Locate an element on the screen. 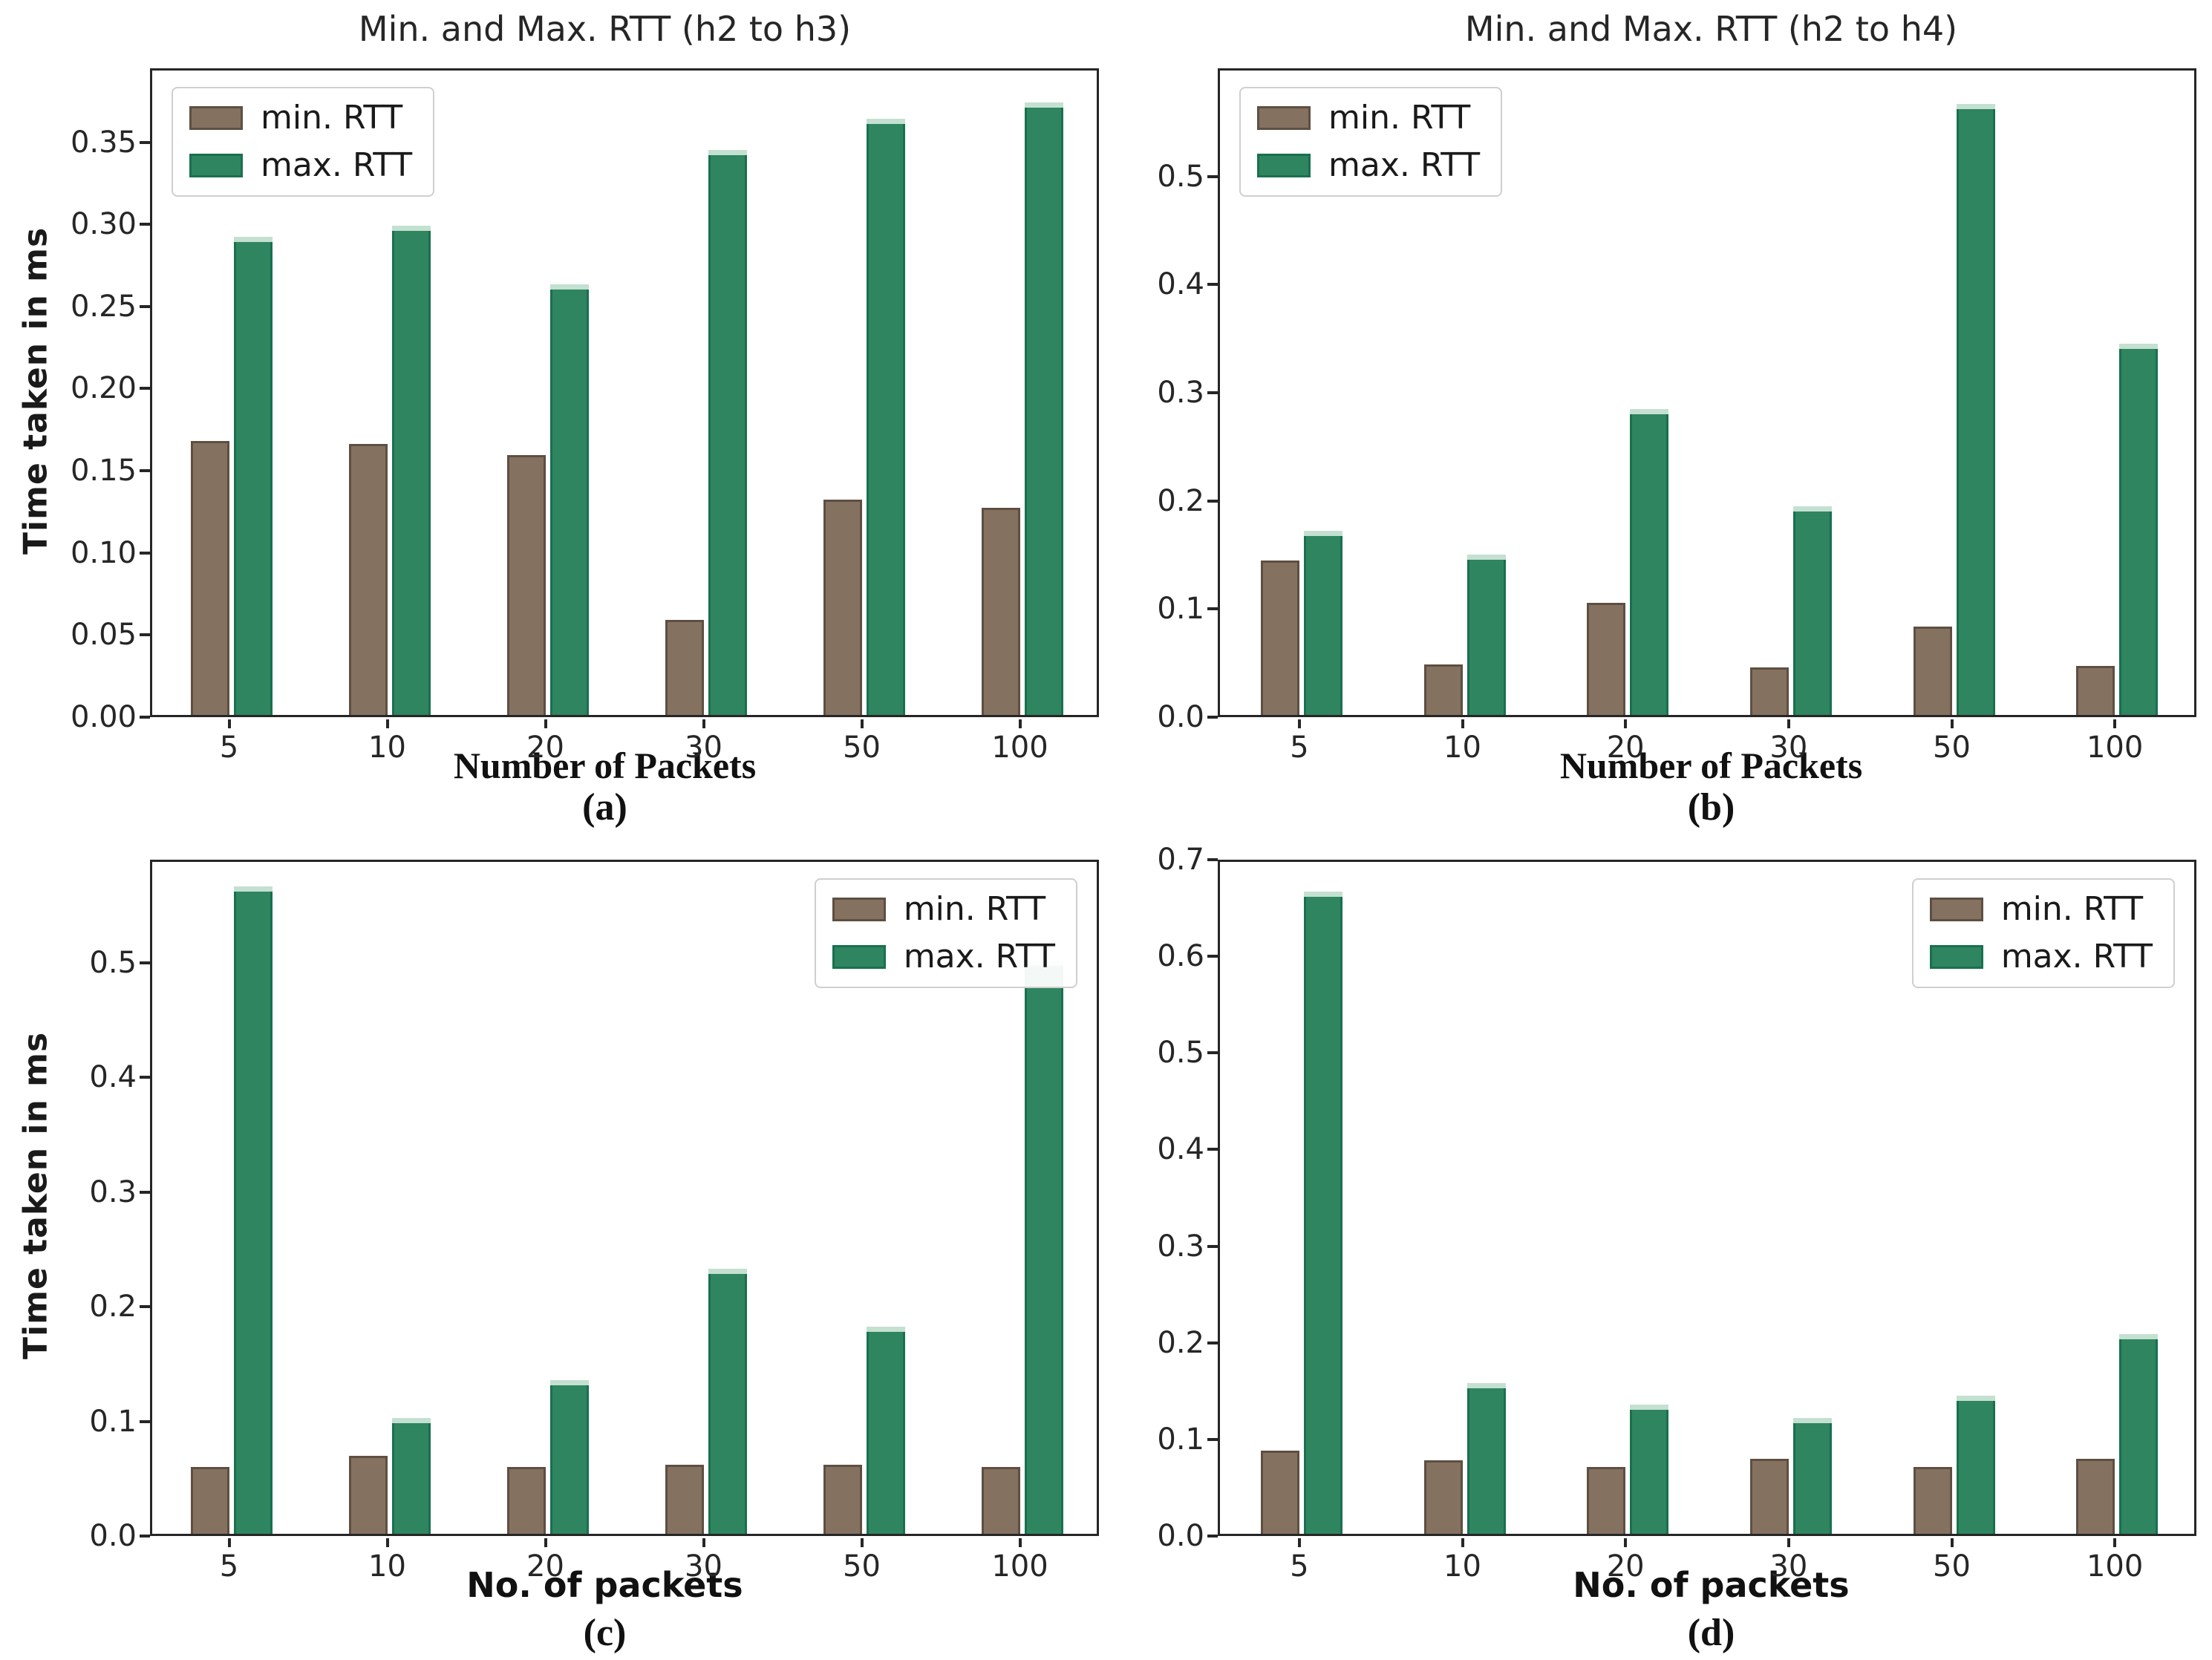 Image resolution: width=2212 pixels, height=1660 pixels. x-axis-label: No. of packets is located at coordinates (604, 1585).